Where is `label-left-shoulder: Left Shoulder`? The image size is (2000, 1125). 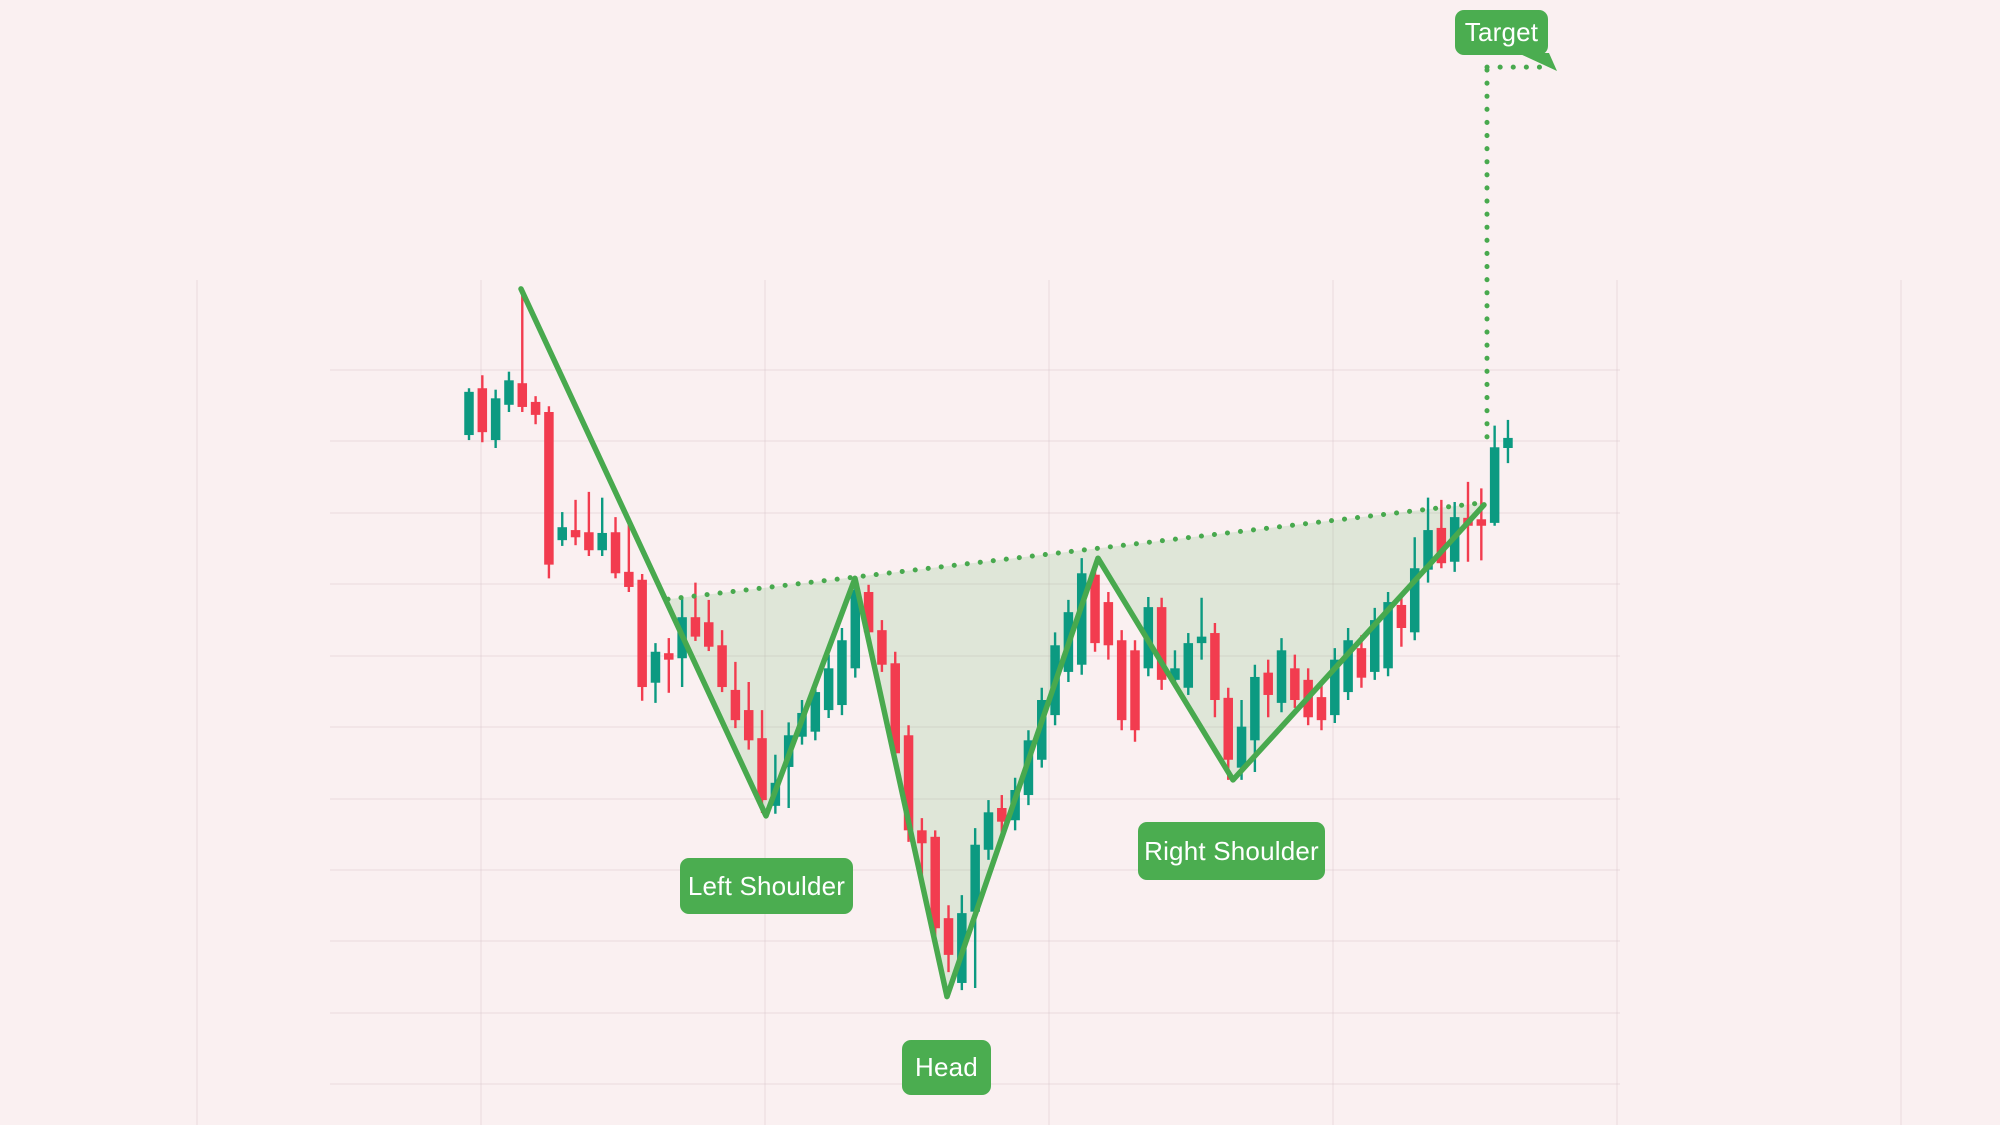
label-left-shoulder: Left Shoulder is located at coordinates (766, 886).